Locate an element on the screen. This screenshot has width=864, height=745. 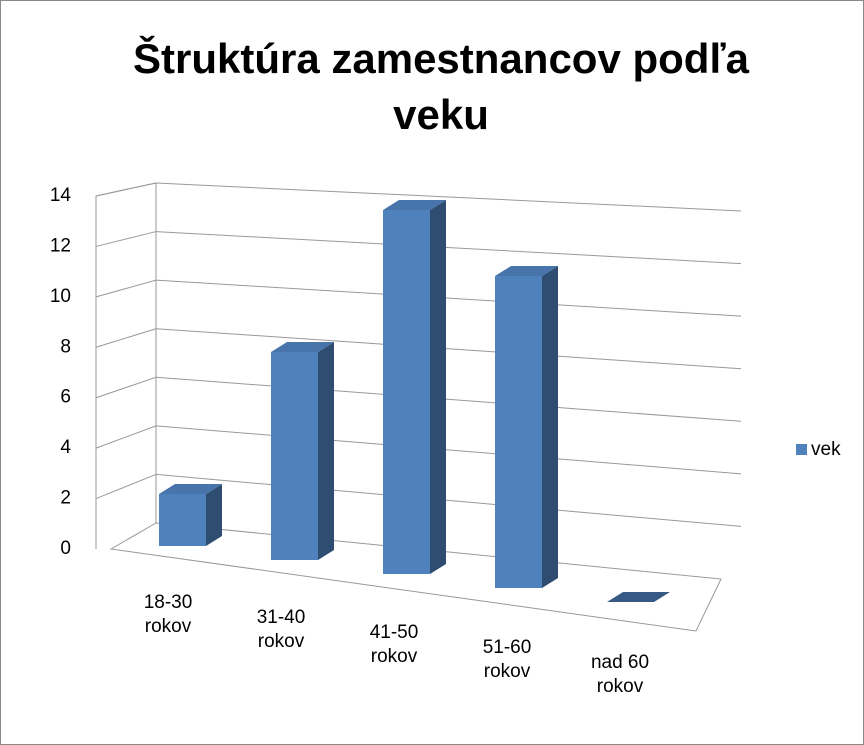
chart-title: Štruktúra zamestnancov podľa veku is located at coordinates (441, 86).